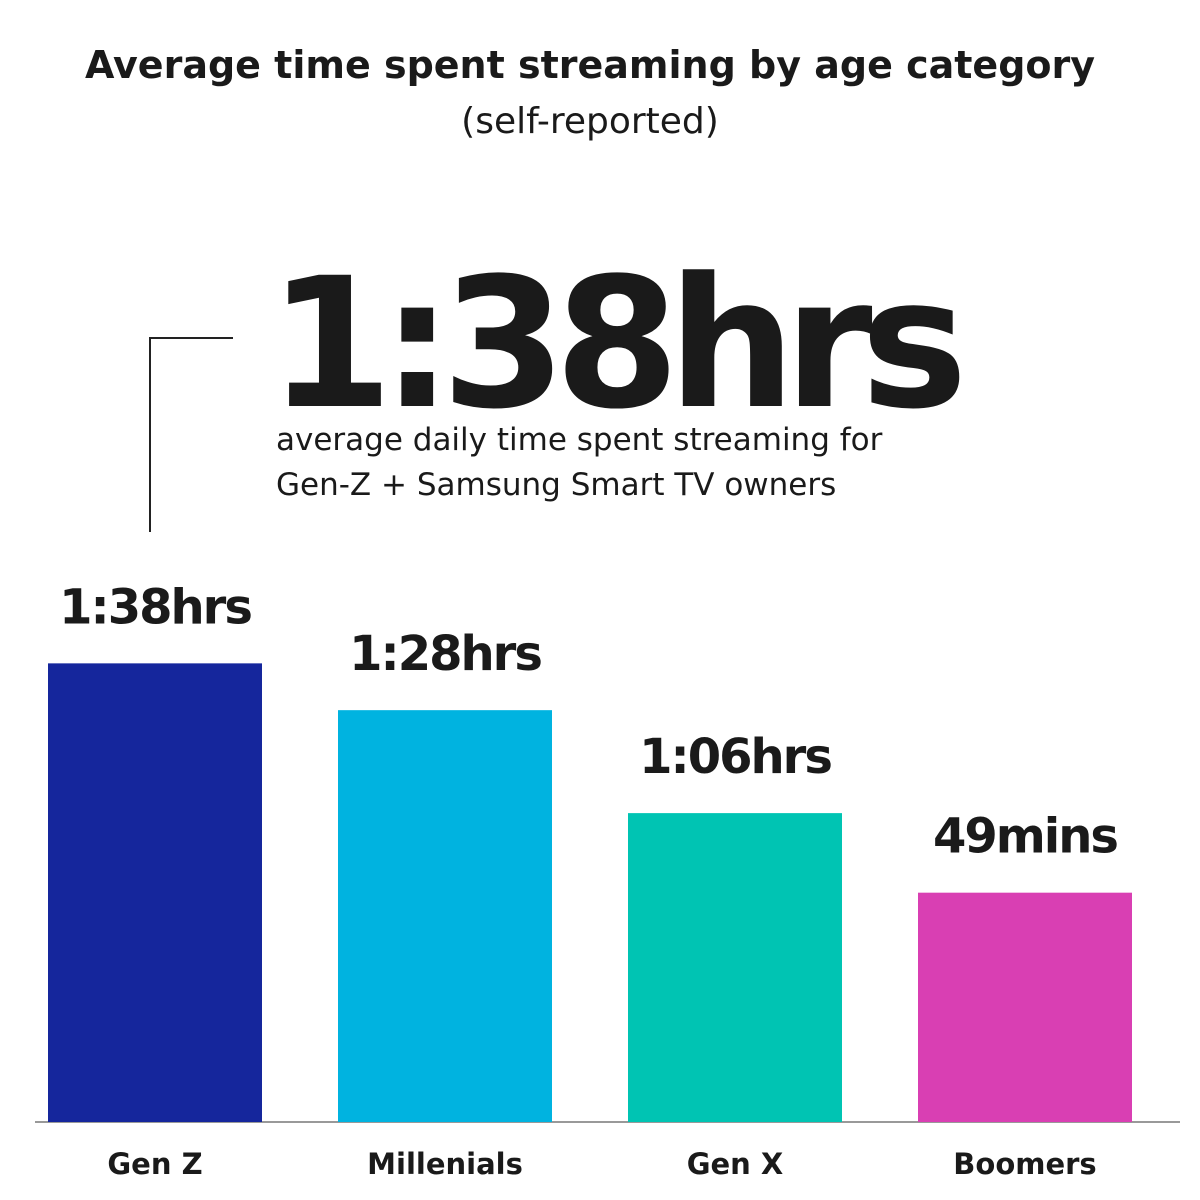 Image resolution: width=1200 pixels, height=1200 pixels. I want to click on x-tick-label: Gen Z, so click(154, 1164).